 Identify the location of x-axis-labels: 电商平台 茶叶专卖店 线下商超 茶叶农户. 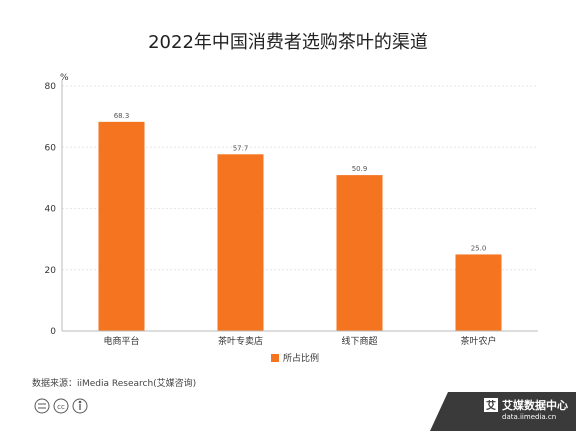
(299, 341).